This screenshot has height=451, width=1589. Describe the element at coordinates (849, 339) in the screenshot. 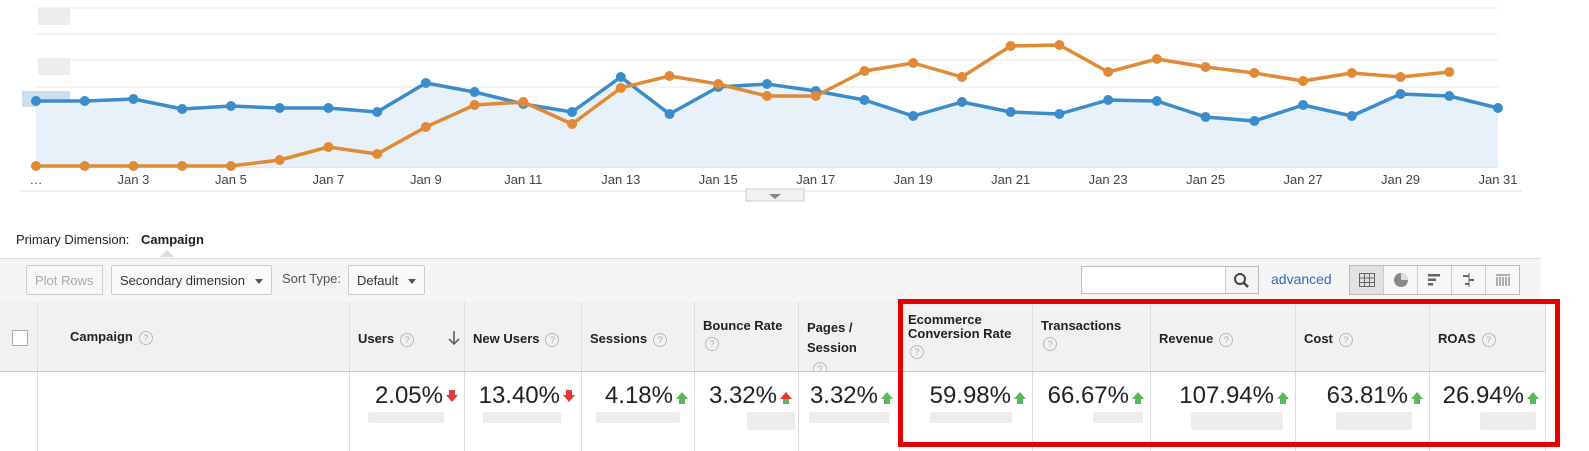

I see `column-header-pages-session: Pages / Session?` at that location.